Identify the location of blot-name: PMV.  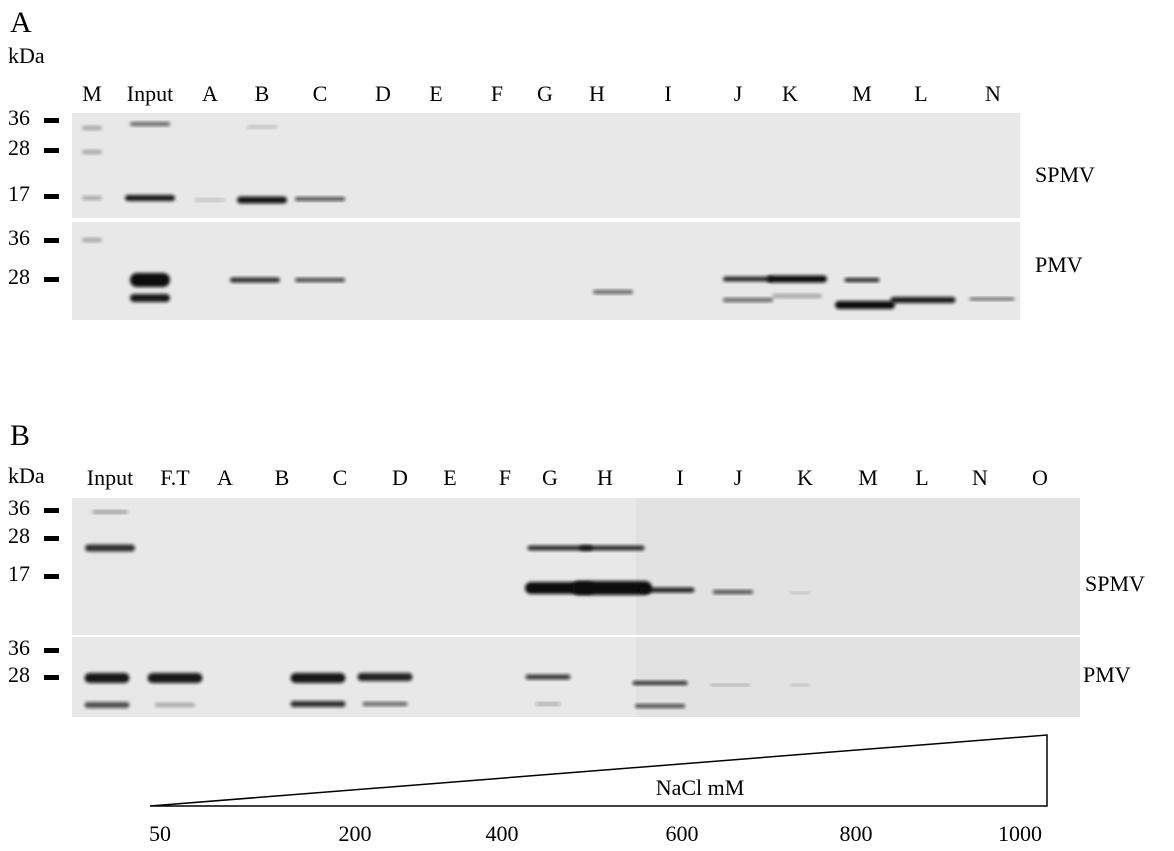
(1107, 674).